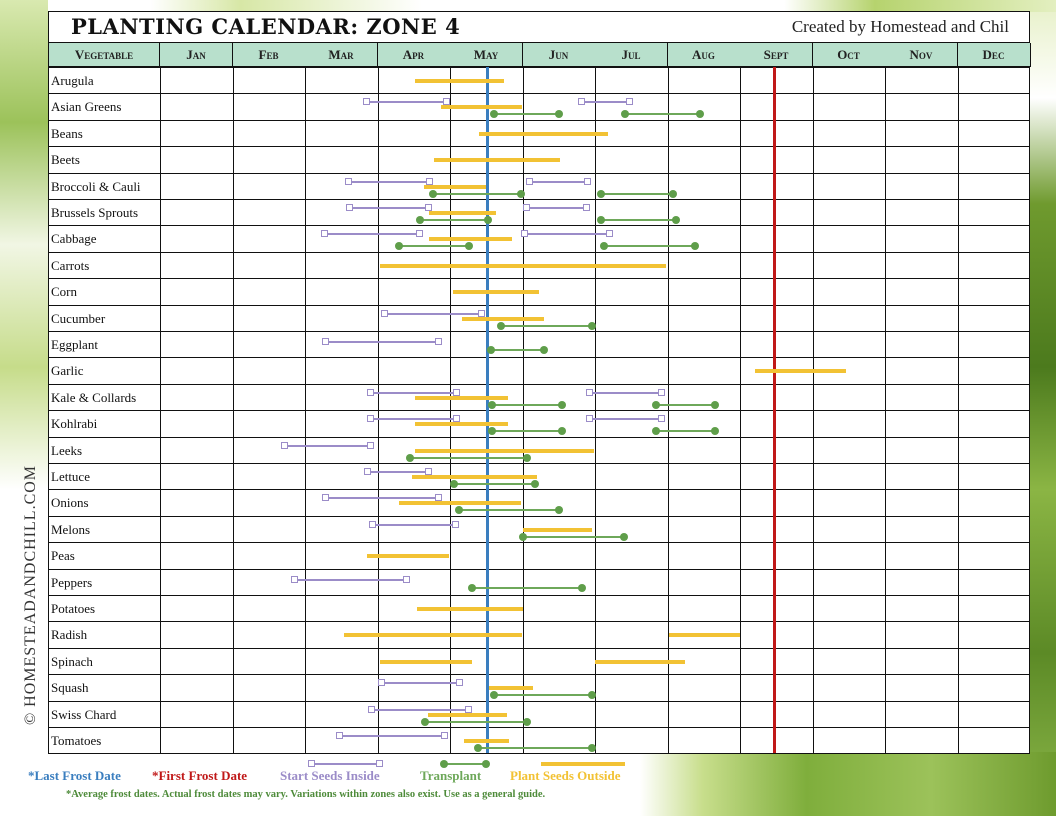 The height and width of the screenshot is (816, 1056). What do you see at coordinates (67, 133) in the screenshot?
I see `vegetable-label: Beans` at bounding box center [67, 133].